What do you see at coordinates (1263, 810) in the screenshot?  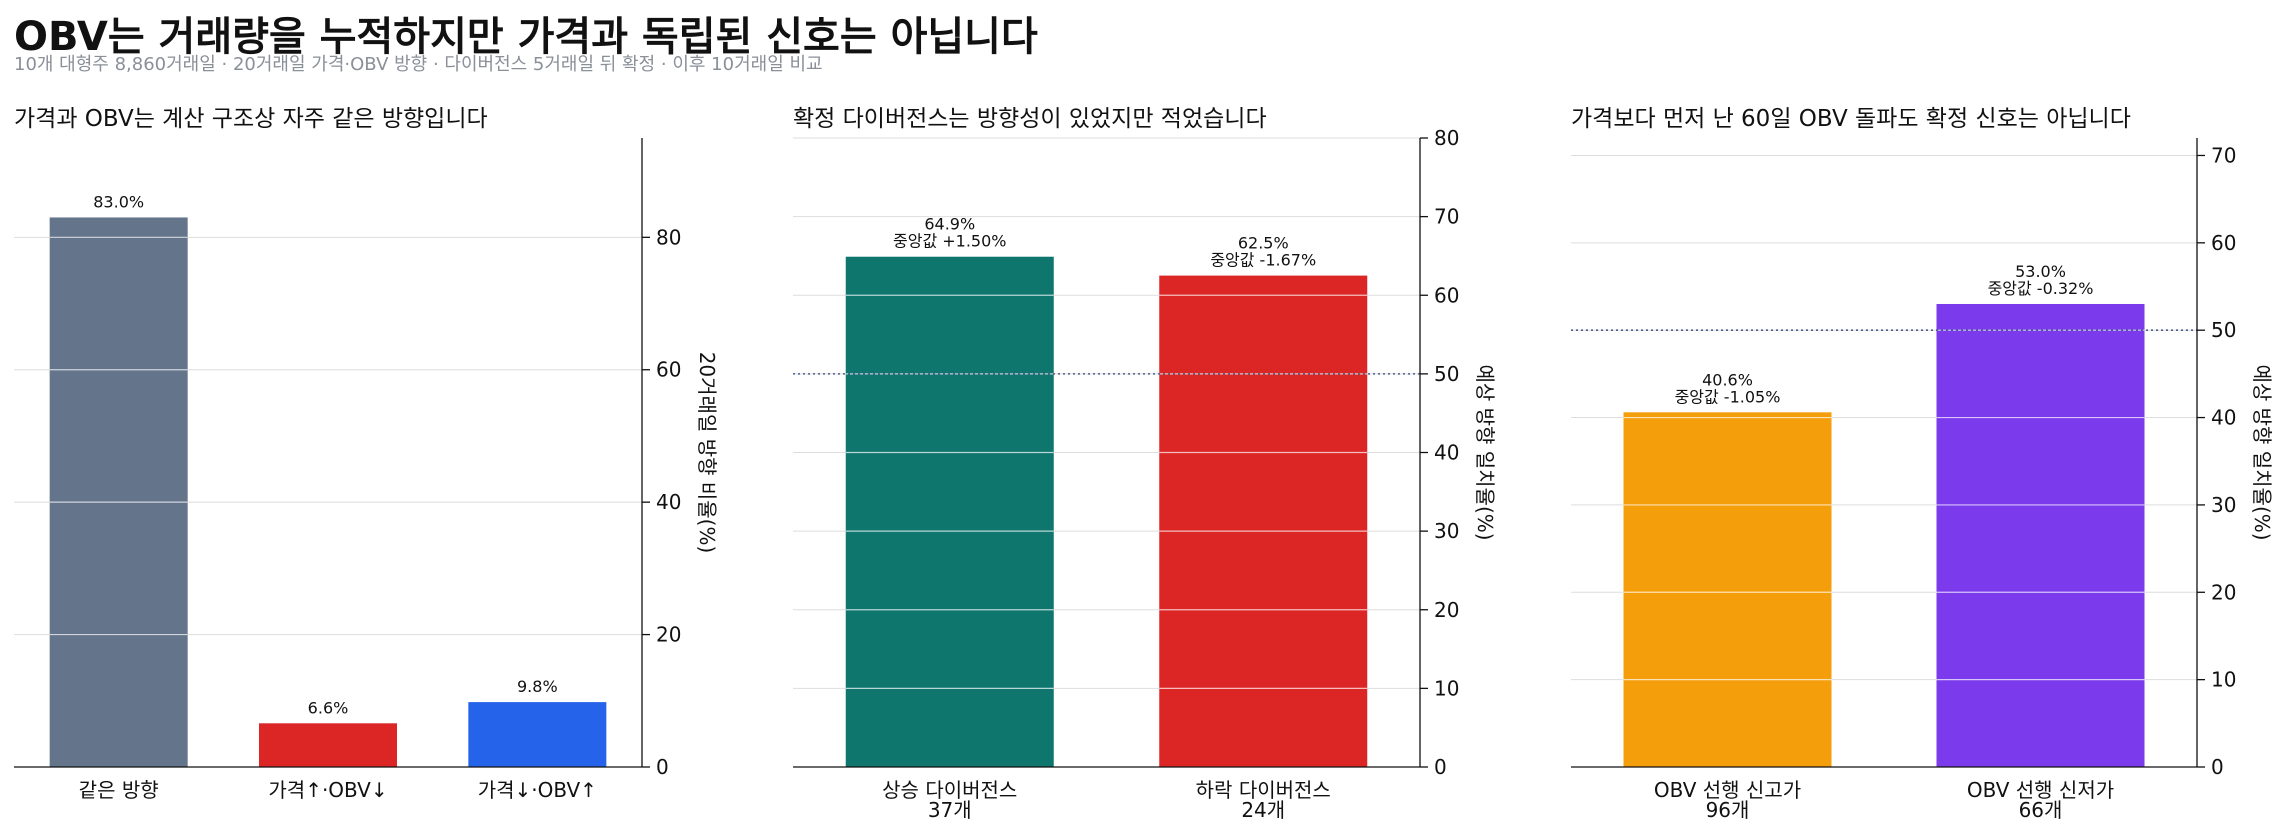 I see `category-label: 24개` at bounding box center [1263, 810].